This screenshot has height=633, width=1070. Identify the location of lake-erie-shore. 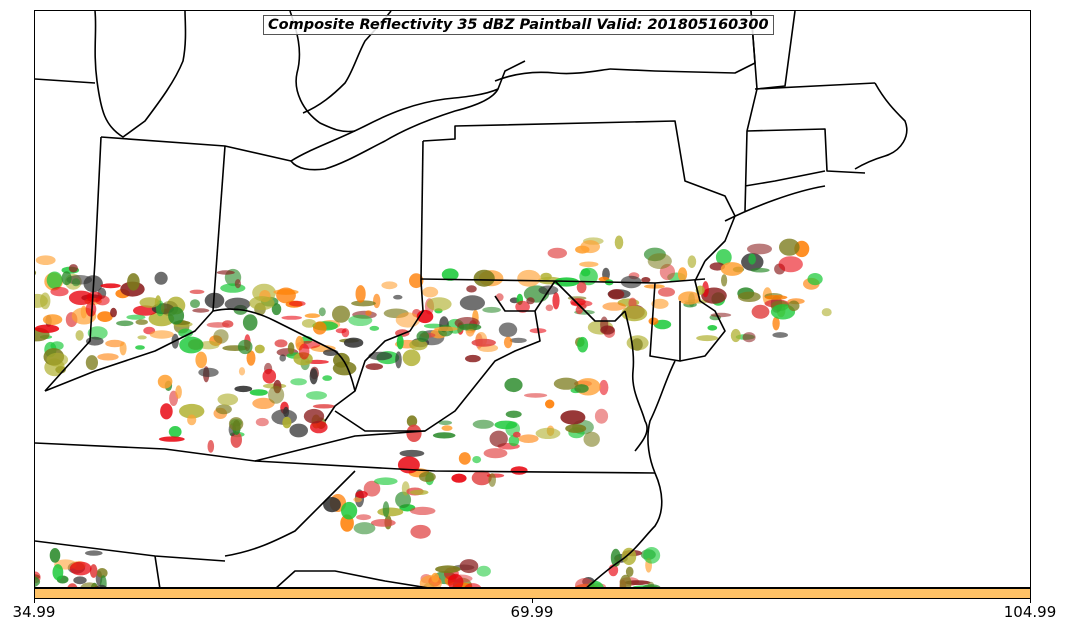
(394, 129).